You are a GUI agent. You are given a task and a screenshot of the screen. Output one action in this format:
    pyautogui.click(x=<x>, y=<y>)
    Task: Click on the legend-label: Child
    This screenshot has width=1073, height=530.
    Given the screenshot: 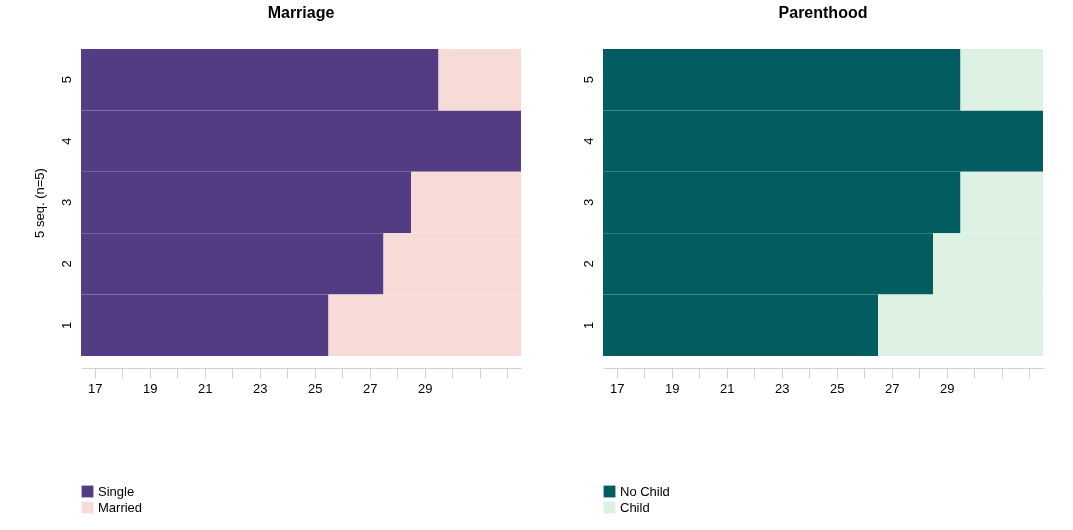 What is the action you would take?
    pyautogui.click(x=635, y=507)
    